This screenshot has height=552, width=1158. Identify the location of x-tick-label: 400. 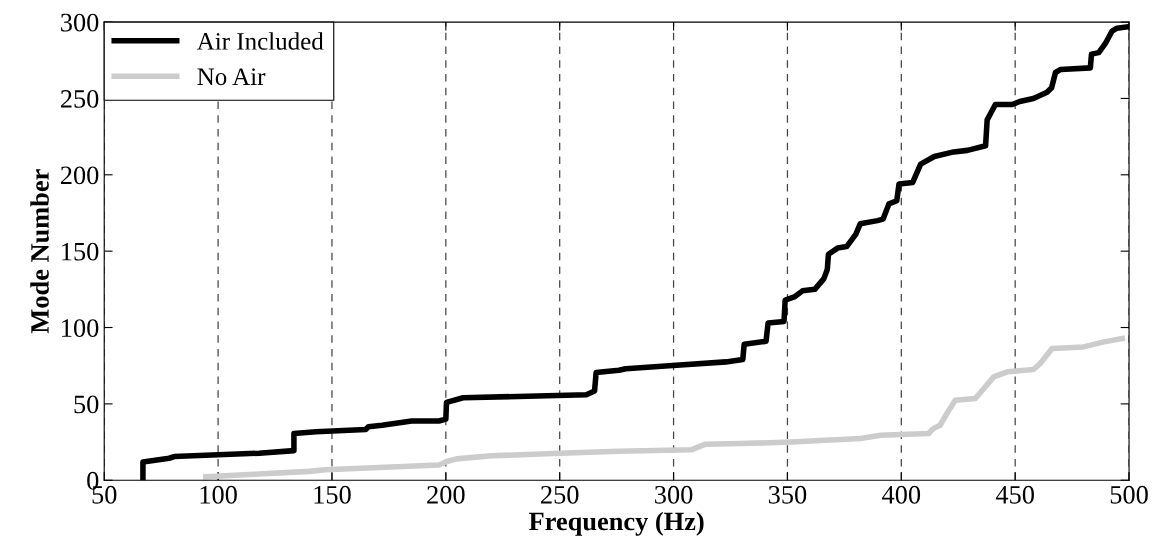
(901, 494).